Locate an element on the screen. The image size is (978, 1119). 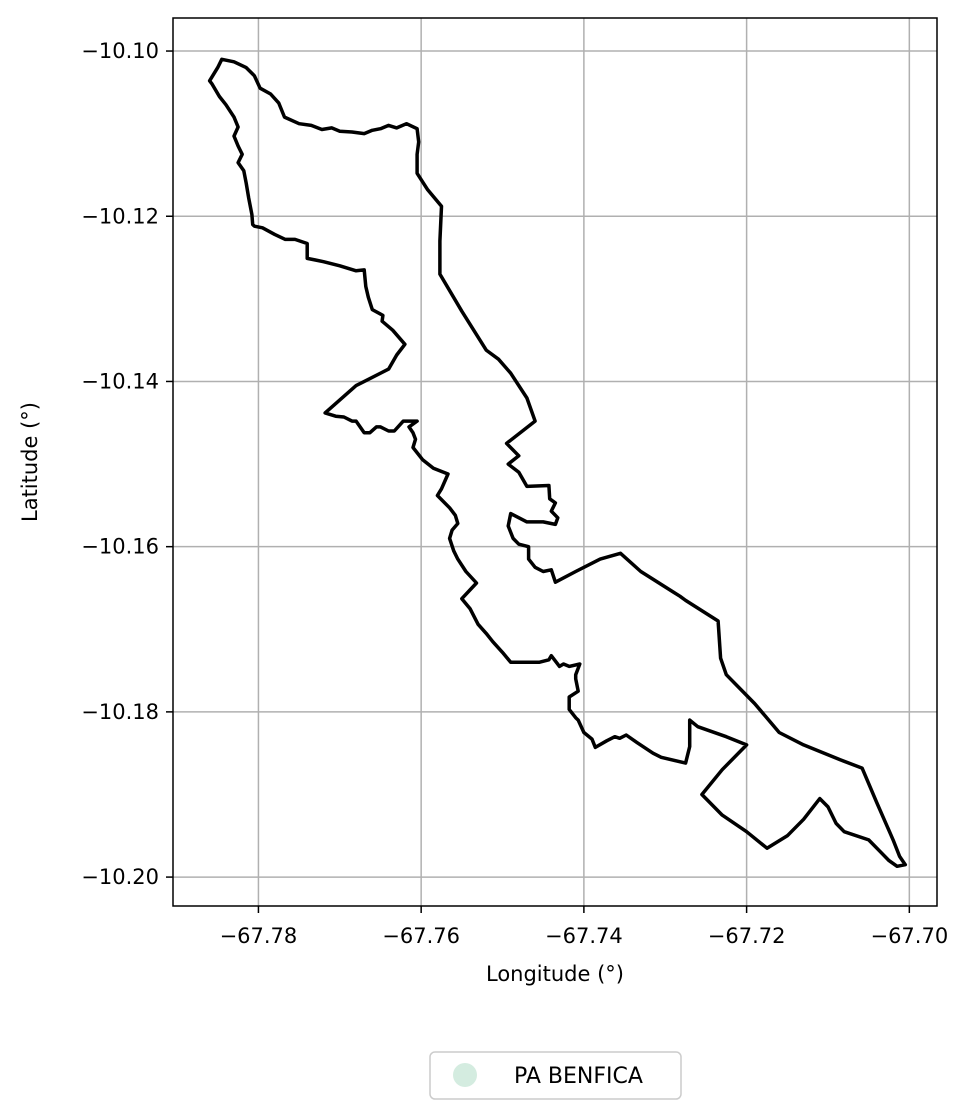
y-tick-label: −10.10 is located at coordinates (120, 51).